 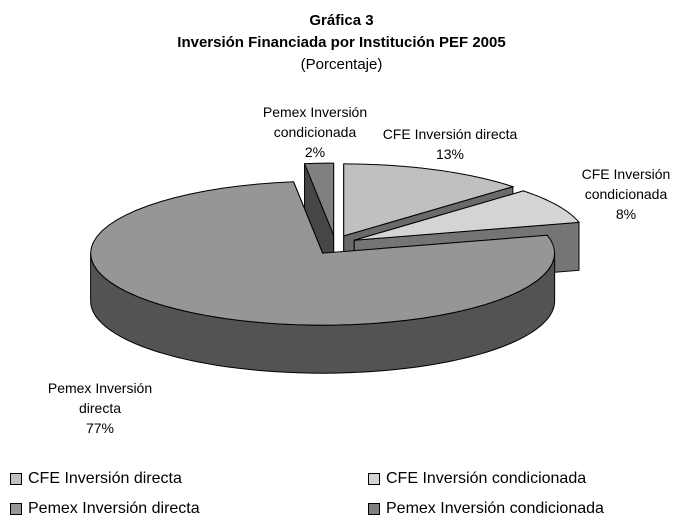 What do you see at coordinates (315, 122) in the screenshot?
I see `label-name: Pemex Inversión condicionada` at bounding box center [315, 122].